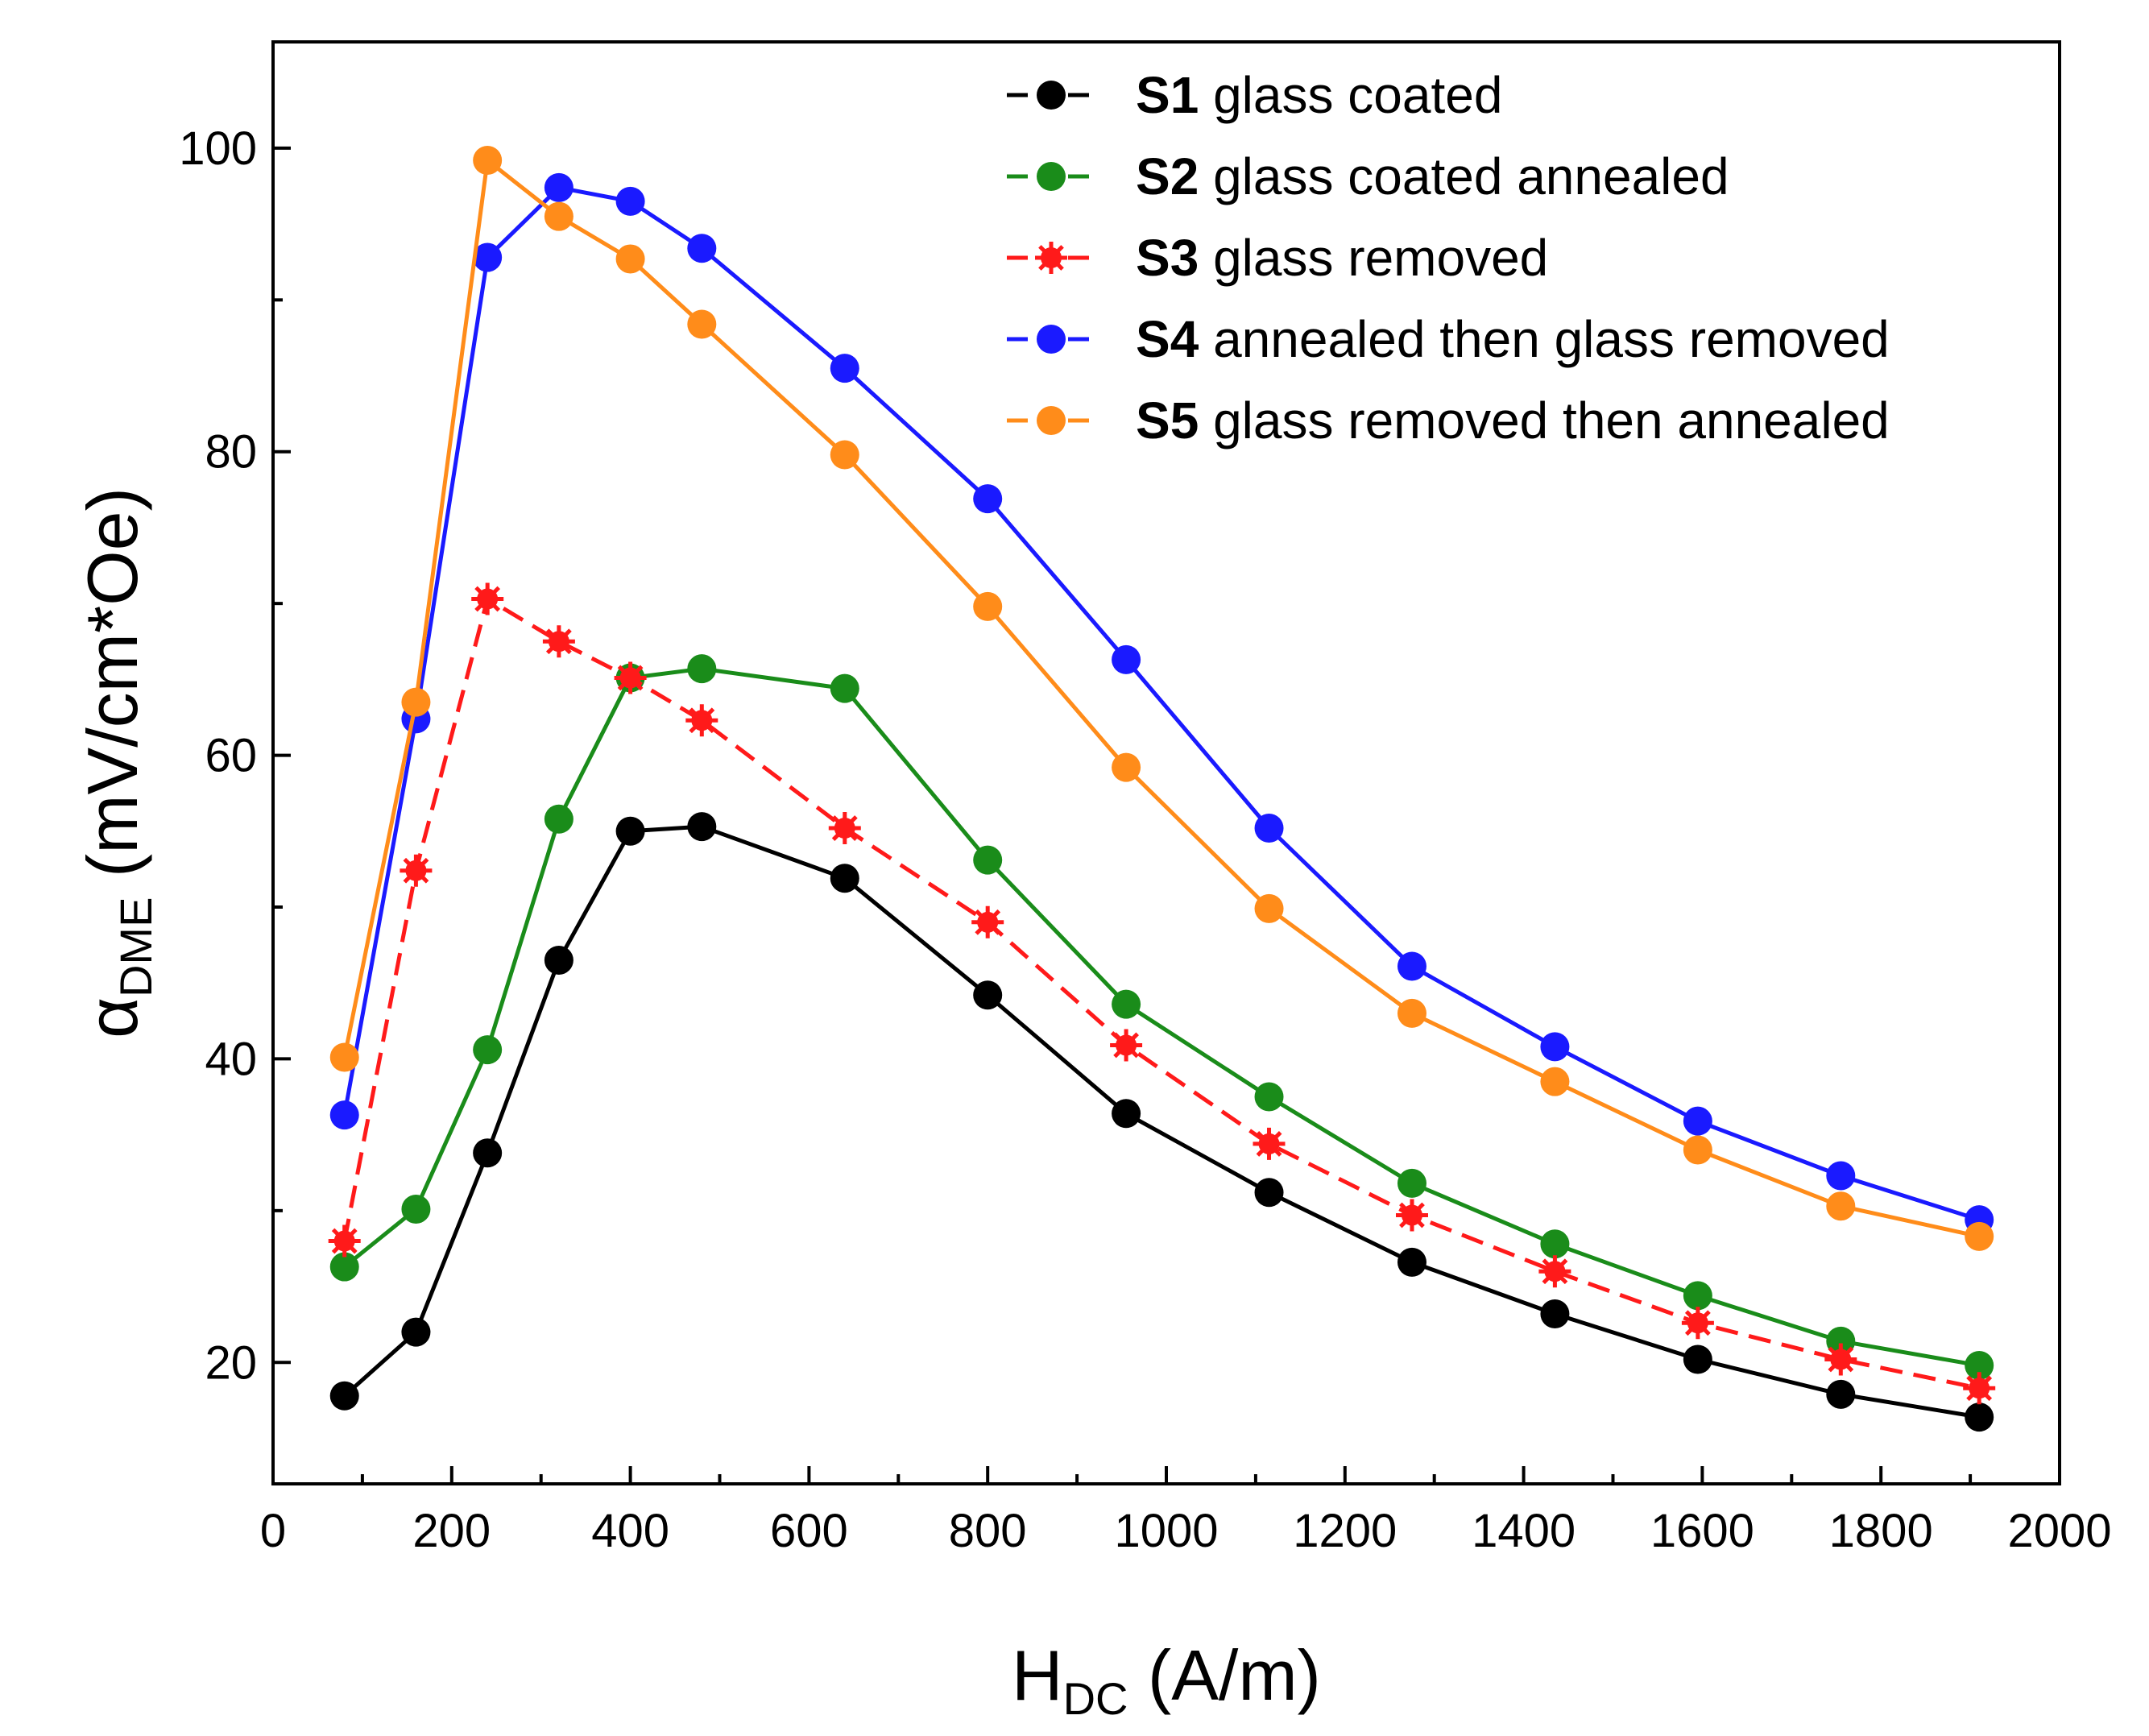 This screenshot has width=2149, height=1736. Describe the element at coordinates (273, 1531) in the screenshot. I see `x-tick-label: 0` at that location.